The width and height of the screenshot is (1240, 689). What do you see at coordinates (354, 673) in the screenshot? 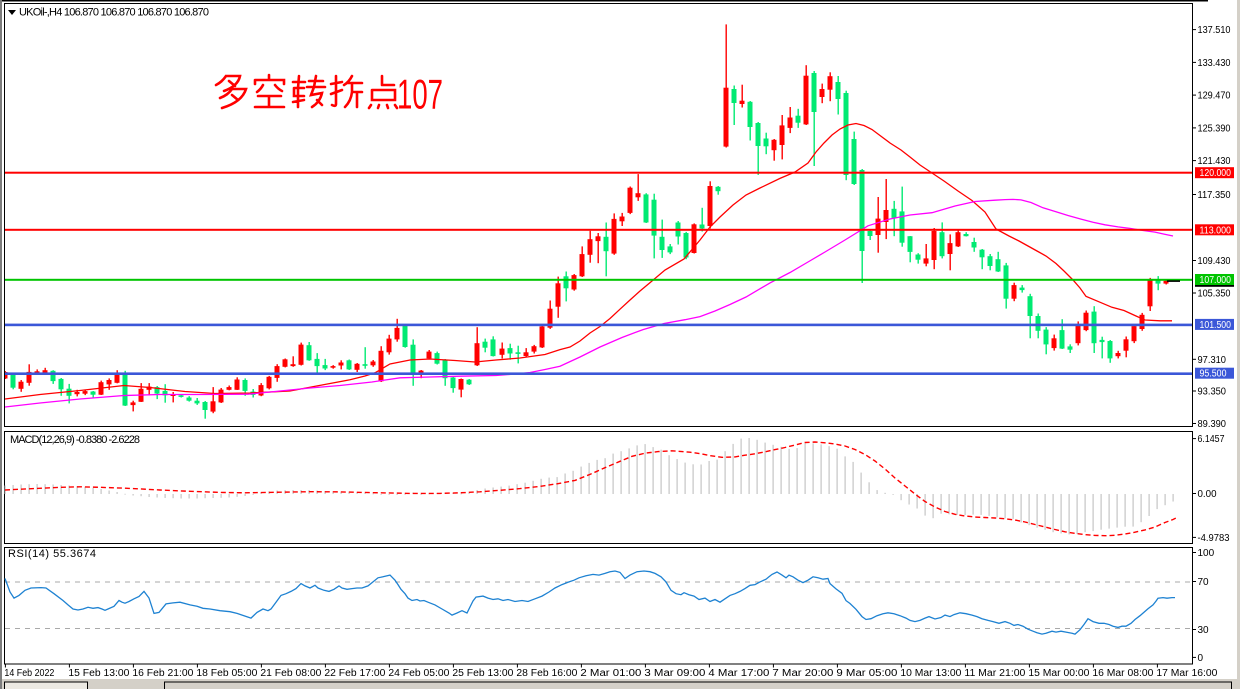
I see `svg-text: 22 Feb 17:00` at bounding box center [354, 673].